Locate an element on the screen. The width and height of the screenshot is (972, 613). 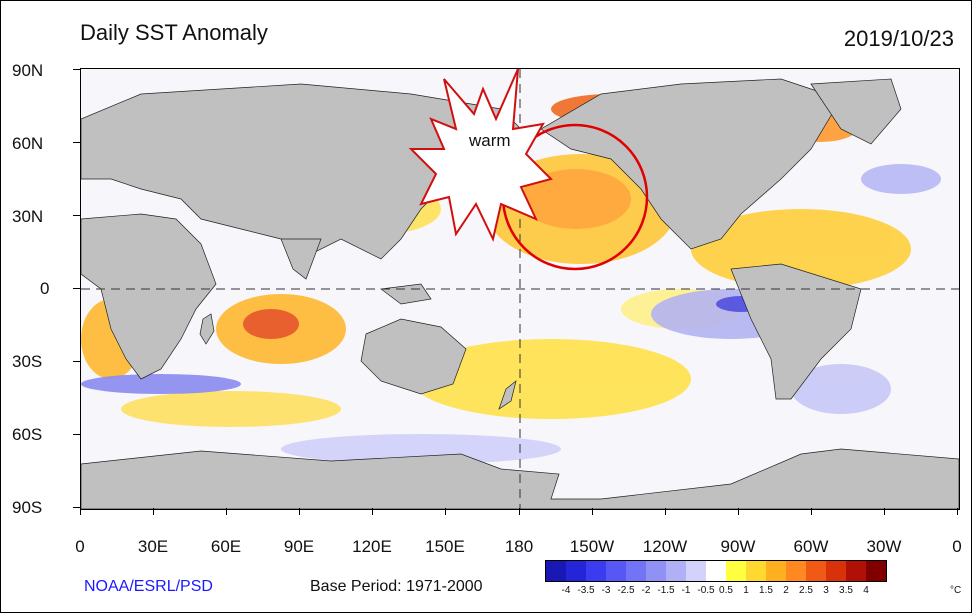
legend-label: -1 is located at coordinates (686, 590).